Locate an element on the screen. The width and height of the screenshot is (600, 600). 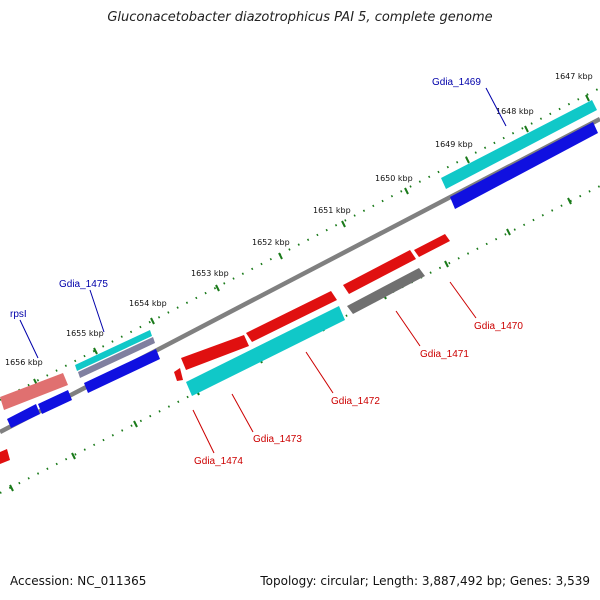
label-rpsl: rpsI is located at coordinates (18, 314).